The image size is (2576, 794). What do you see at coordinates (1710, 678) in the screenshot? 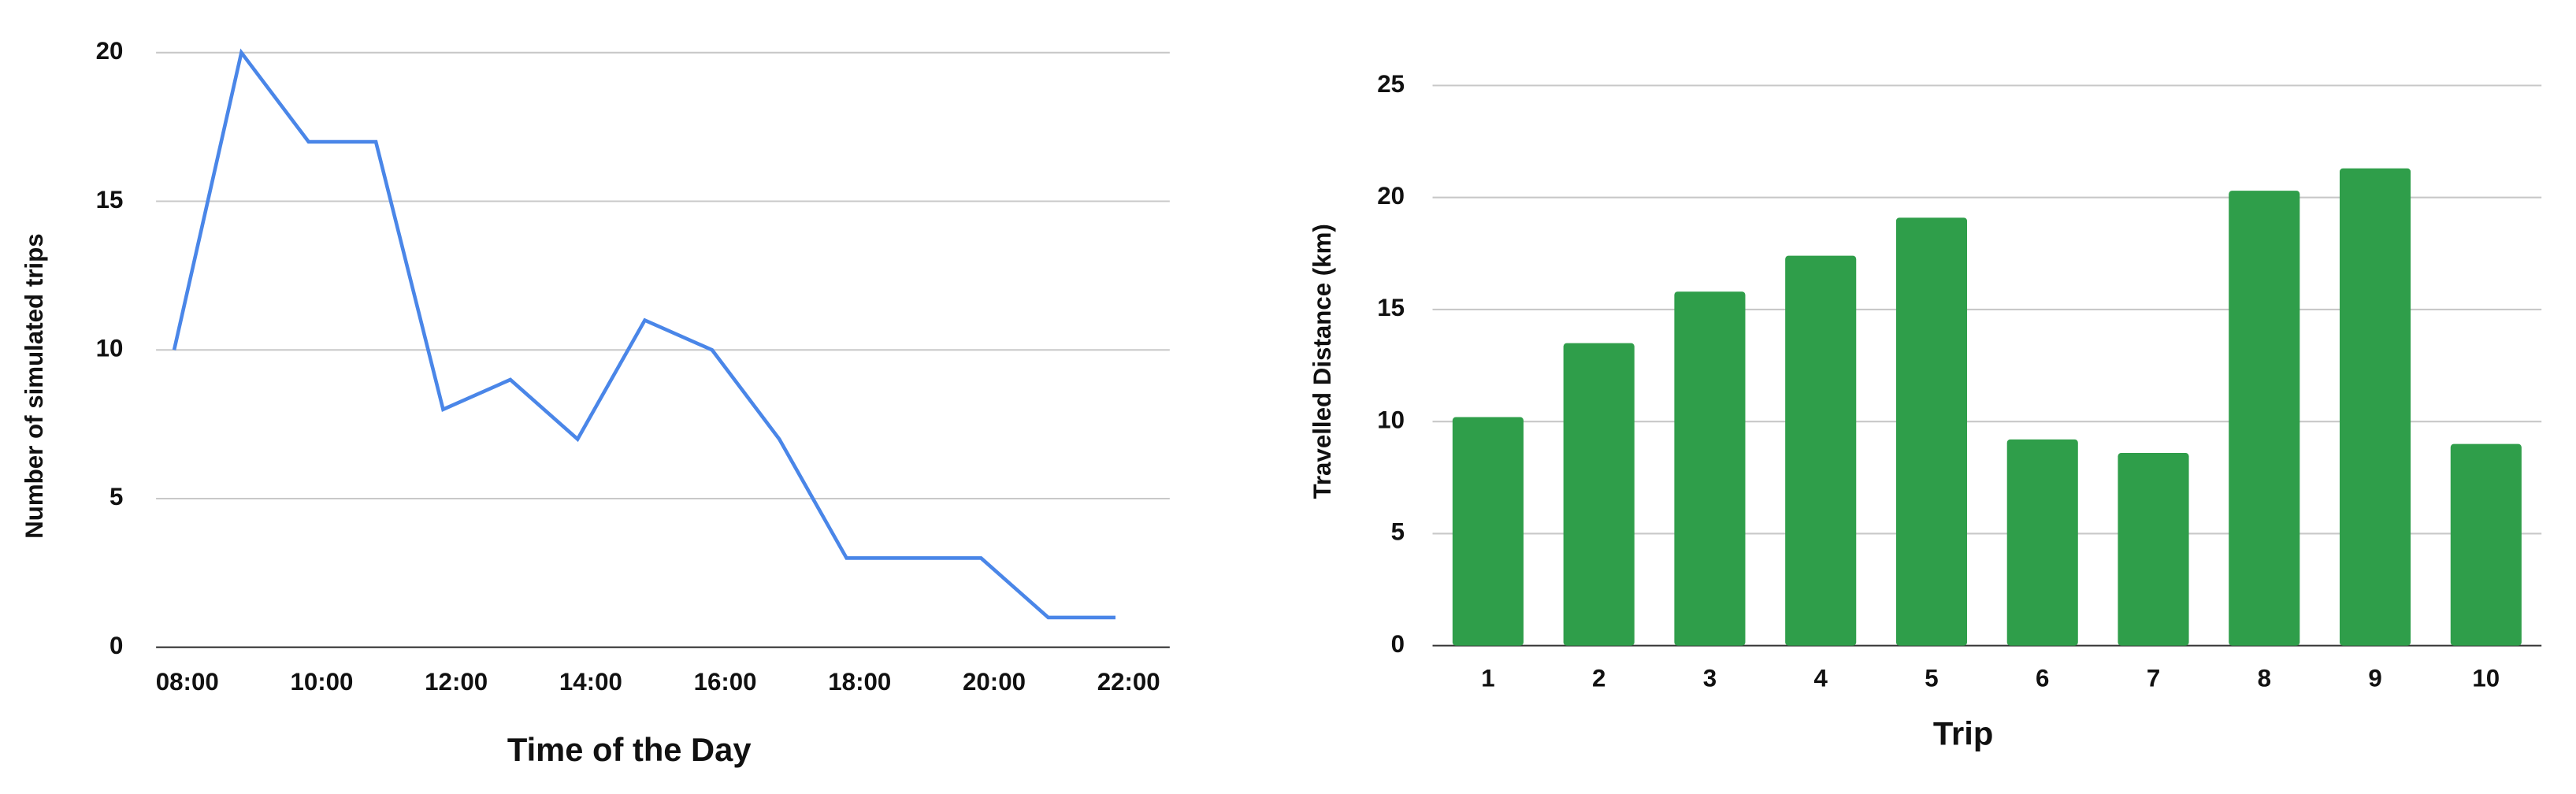
I see `x-tick-label: 3` at bounding box center [1710, 678].